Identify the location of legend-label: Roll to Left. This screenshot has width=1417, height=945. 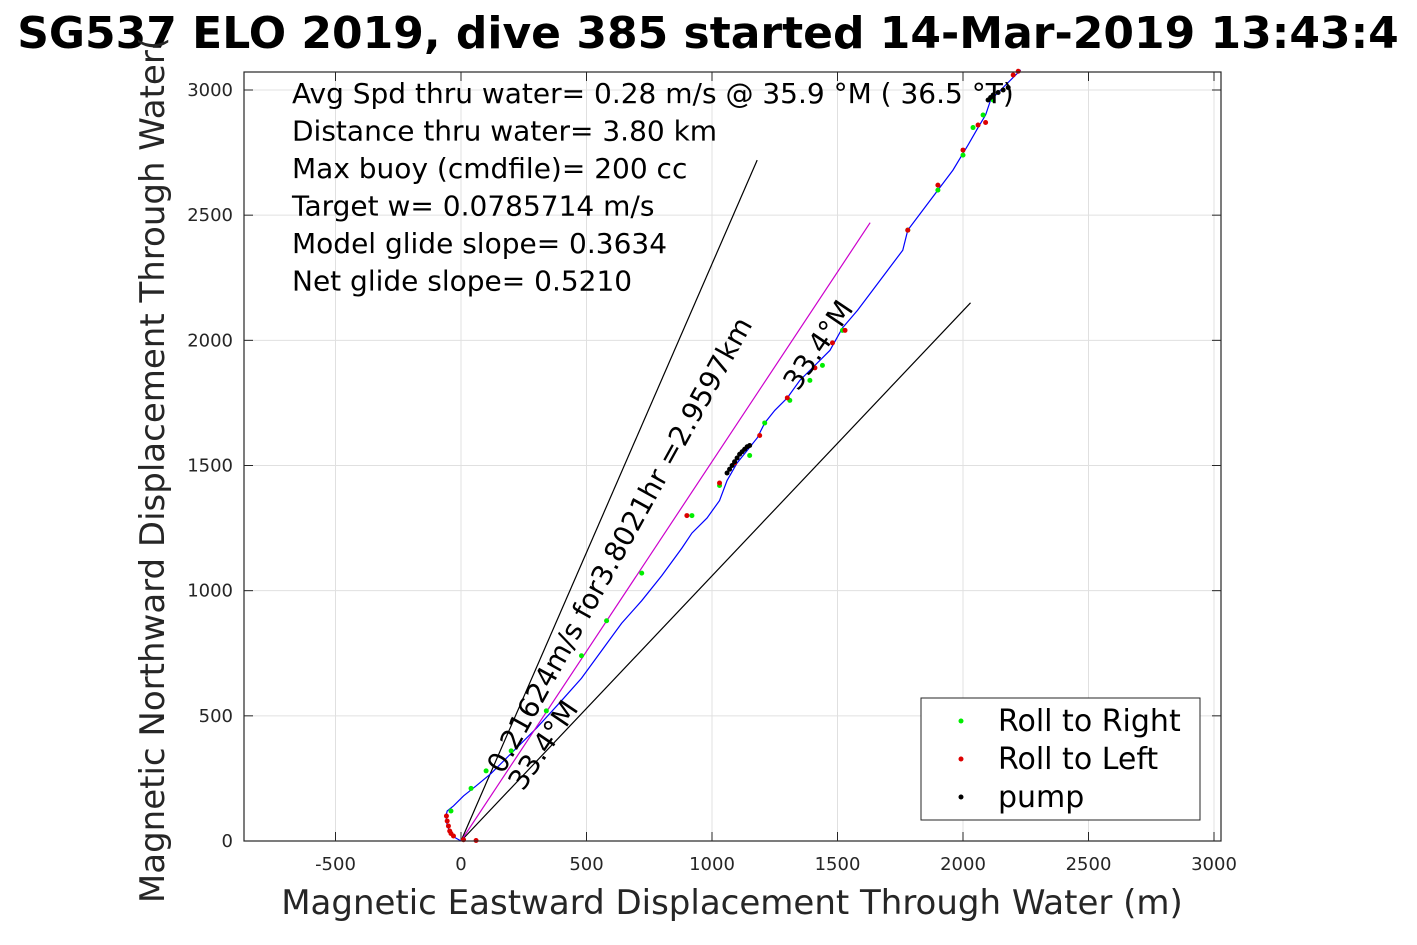
(1078, 759).